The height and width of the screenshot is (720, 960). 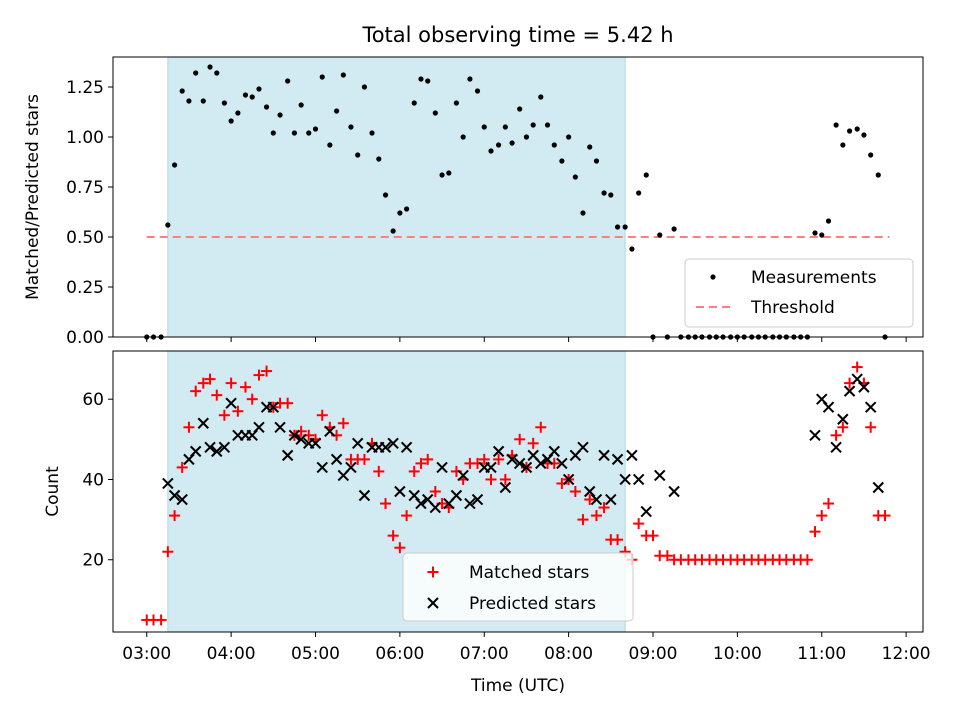 What do you see at coordinates (814, 278) in the screenshot?
I see `legend-measurements-label: Measurements` at bounding box center [814, 278].